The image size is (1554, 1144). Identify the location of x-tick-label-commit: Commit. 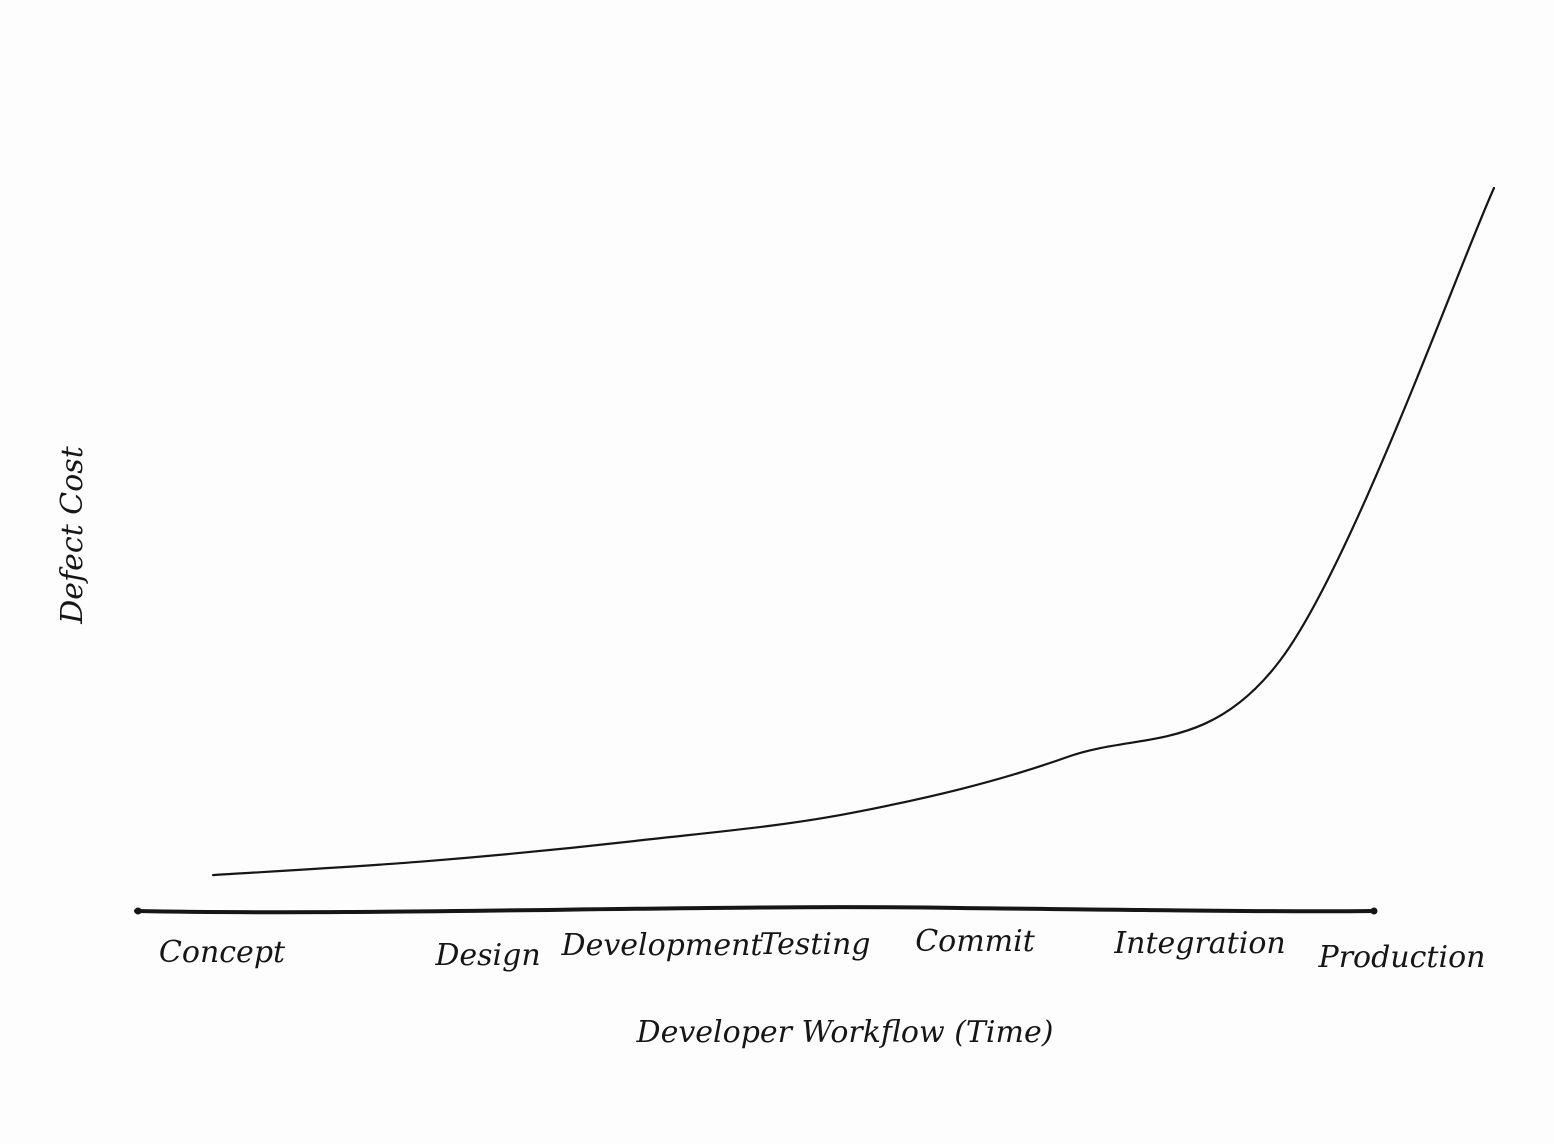
(975, 941).